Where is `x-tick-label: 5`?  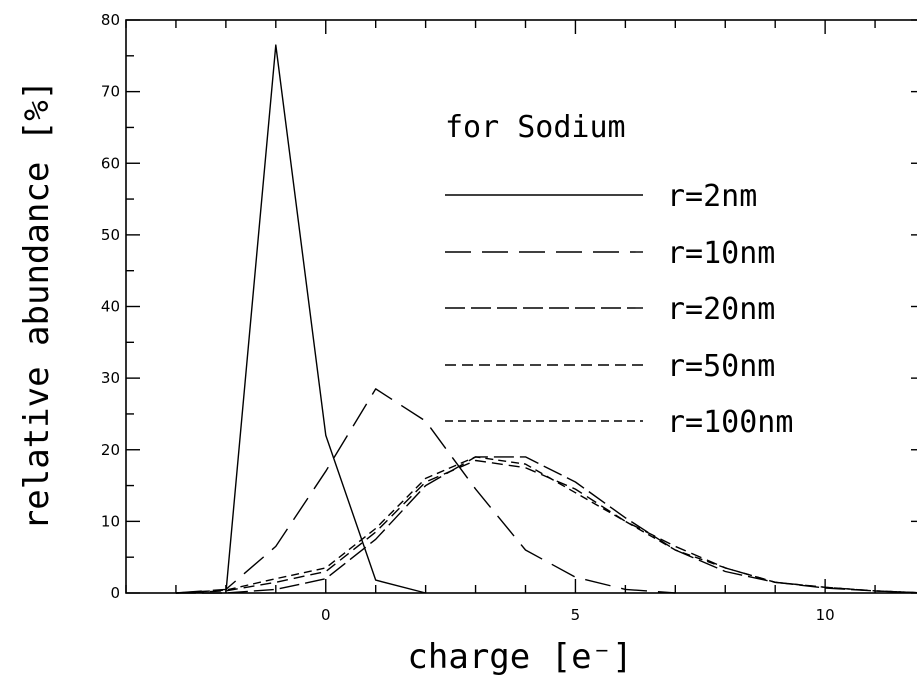
x-tick-label: 5 is located at coordinates (576, 615).